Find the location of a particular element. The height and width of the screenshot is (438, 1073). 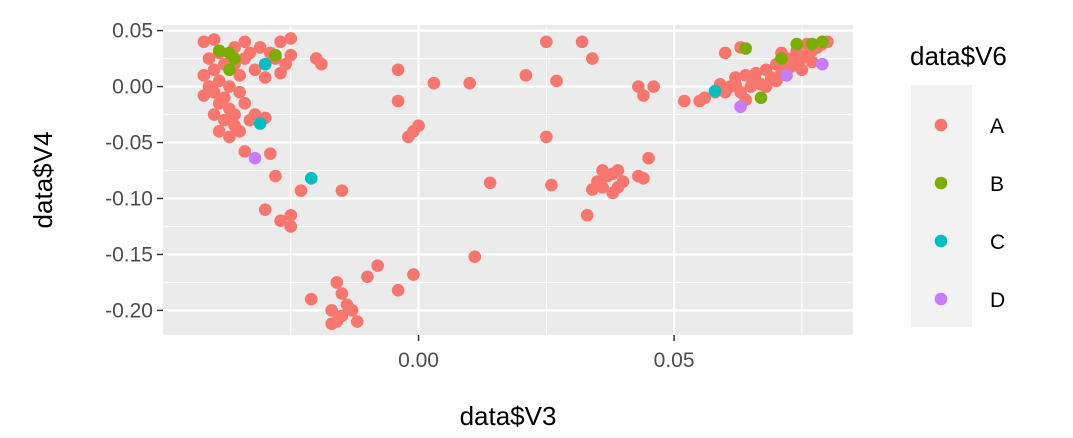

legend-label-C: C is located at coordinates (997, 242).